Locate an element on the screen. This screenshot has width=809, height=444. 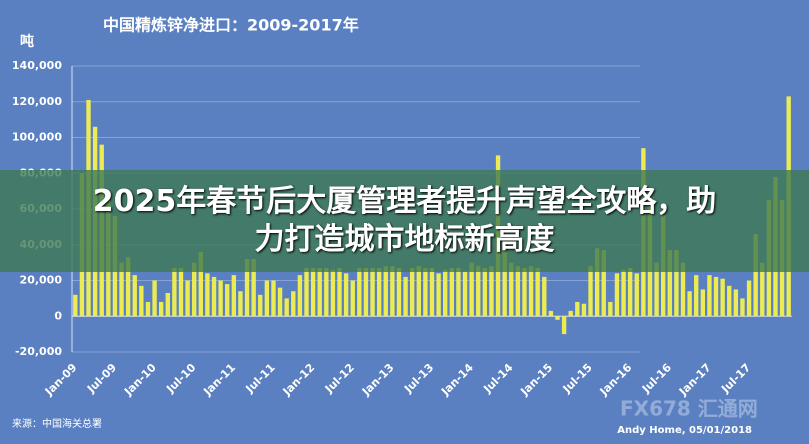
x-tick-label: Jan-10 is located at coordinates (140, 380).